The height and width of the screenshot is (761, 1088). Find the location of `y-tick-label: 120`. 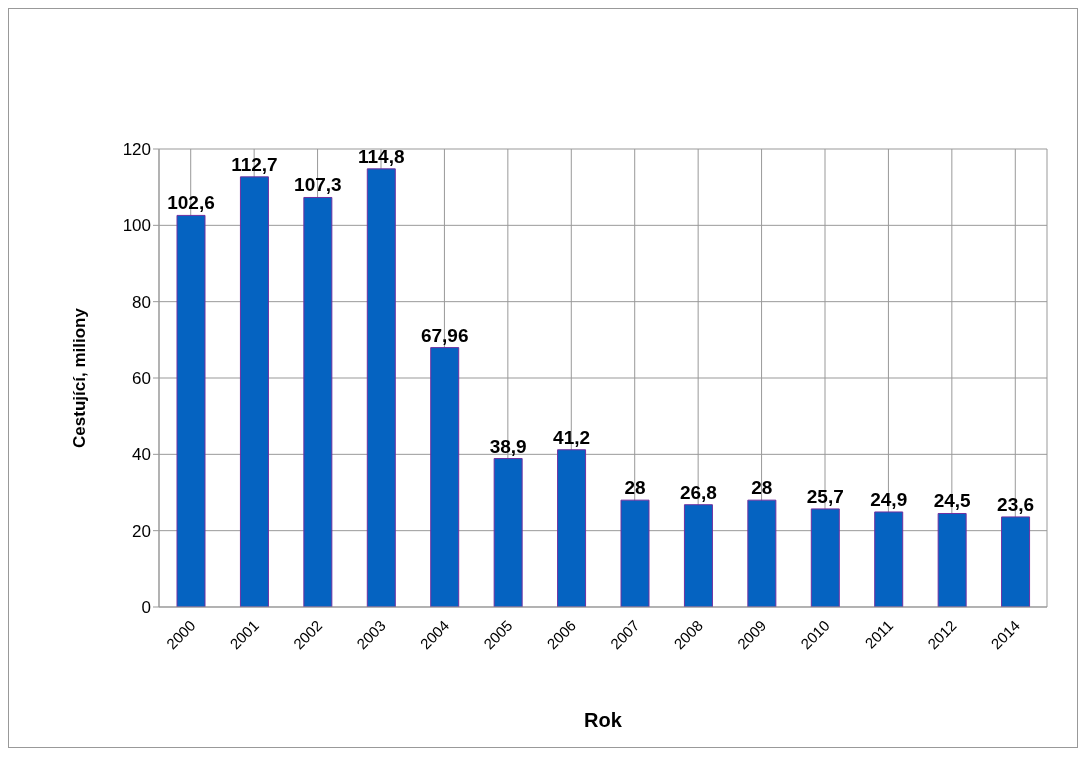

y-tick-label: 120 is located at coordinates (136, 150).